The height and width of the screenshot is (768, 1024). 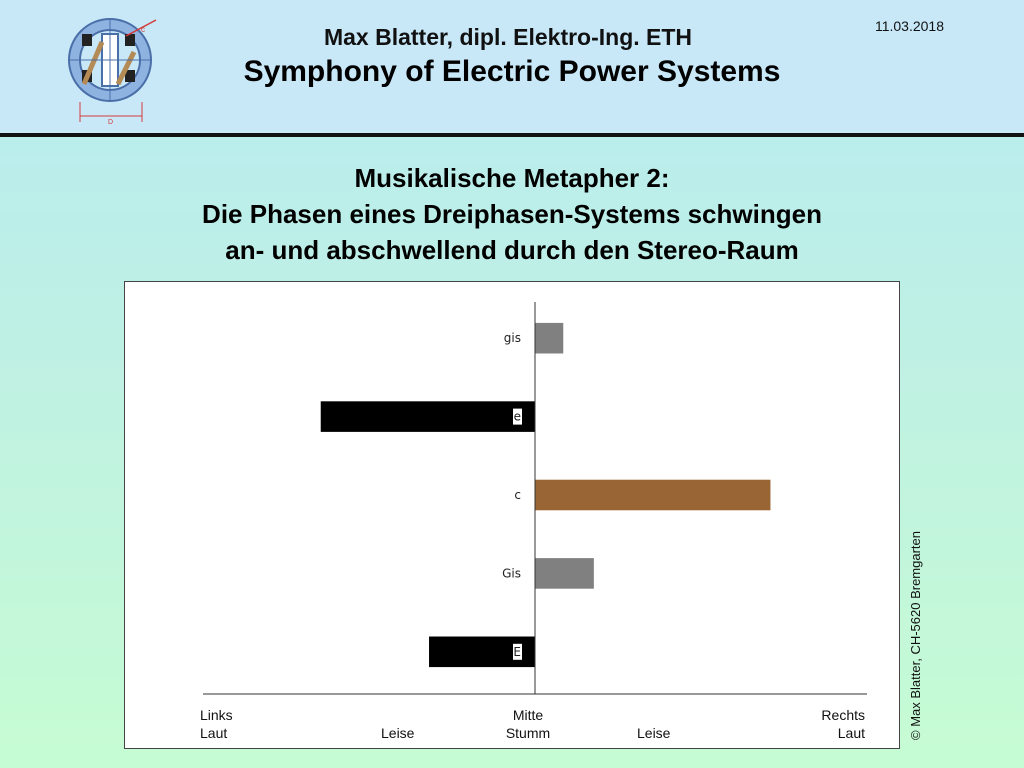 I want to click on motor-cross-section-logo-icon: c D, so click(x=112, y=72).